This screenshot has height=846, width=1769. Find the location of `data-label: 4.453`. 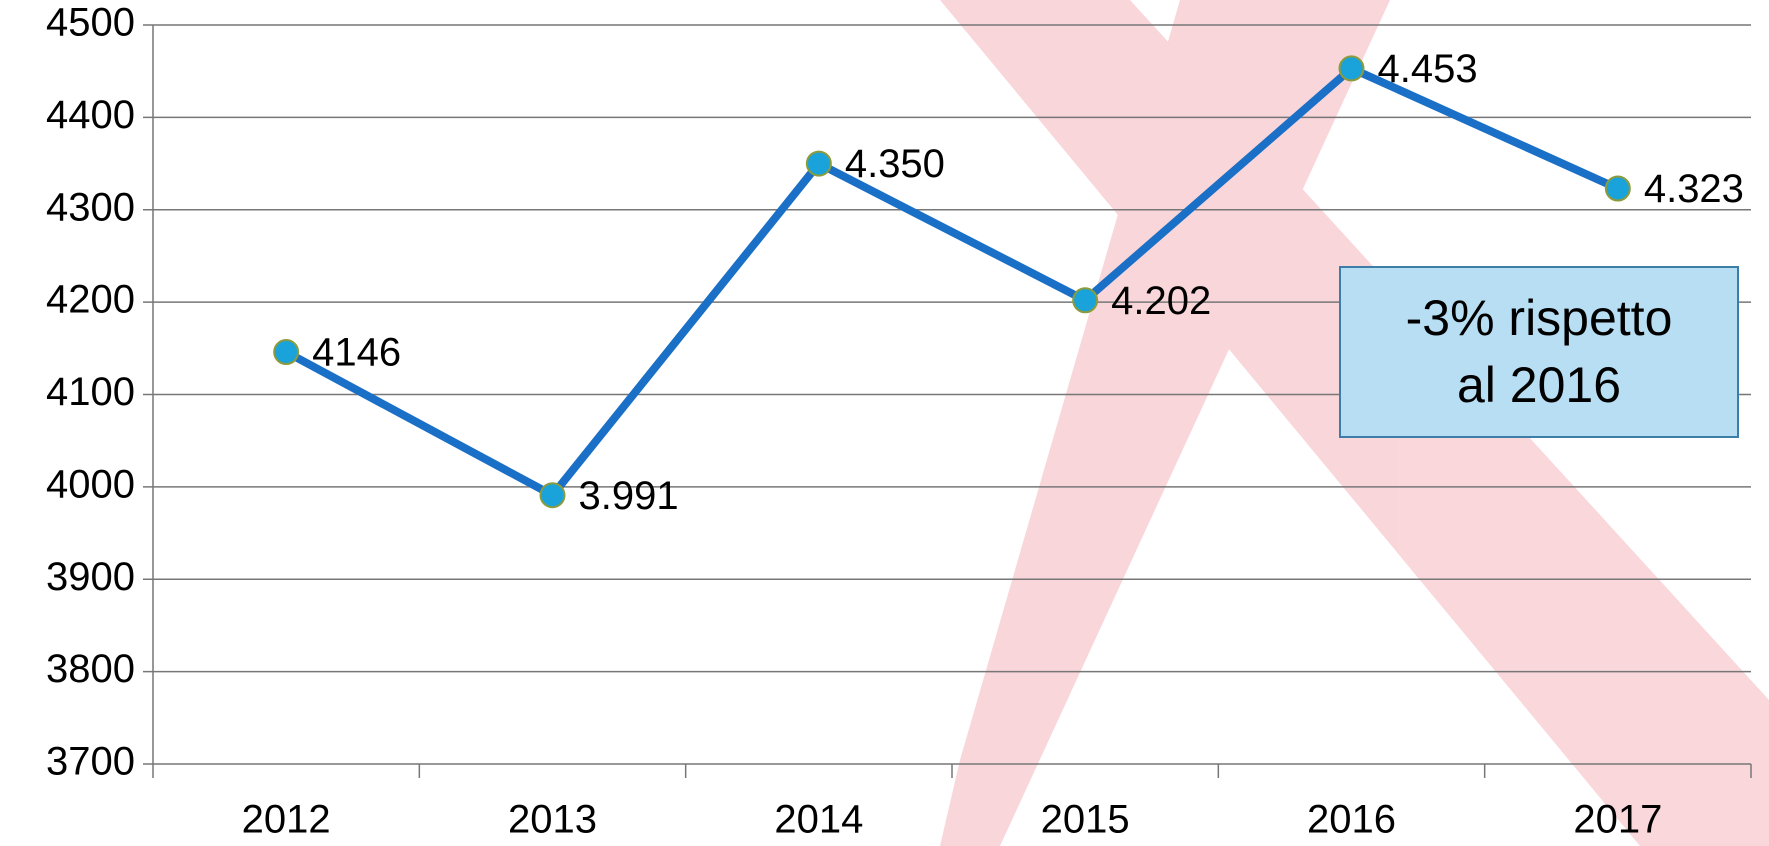

data-label: 4.453 is located at coordinates (1428, 69).